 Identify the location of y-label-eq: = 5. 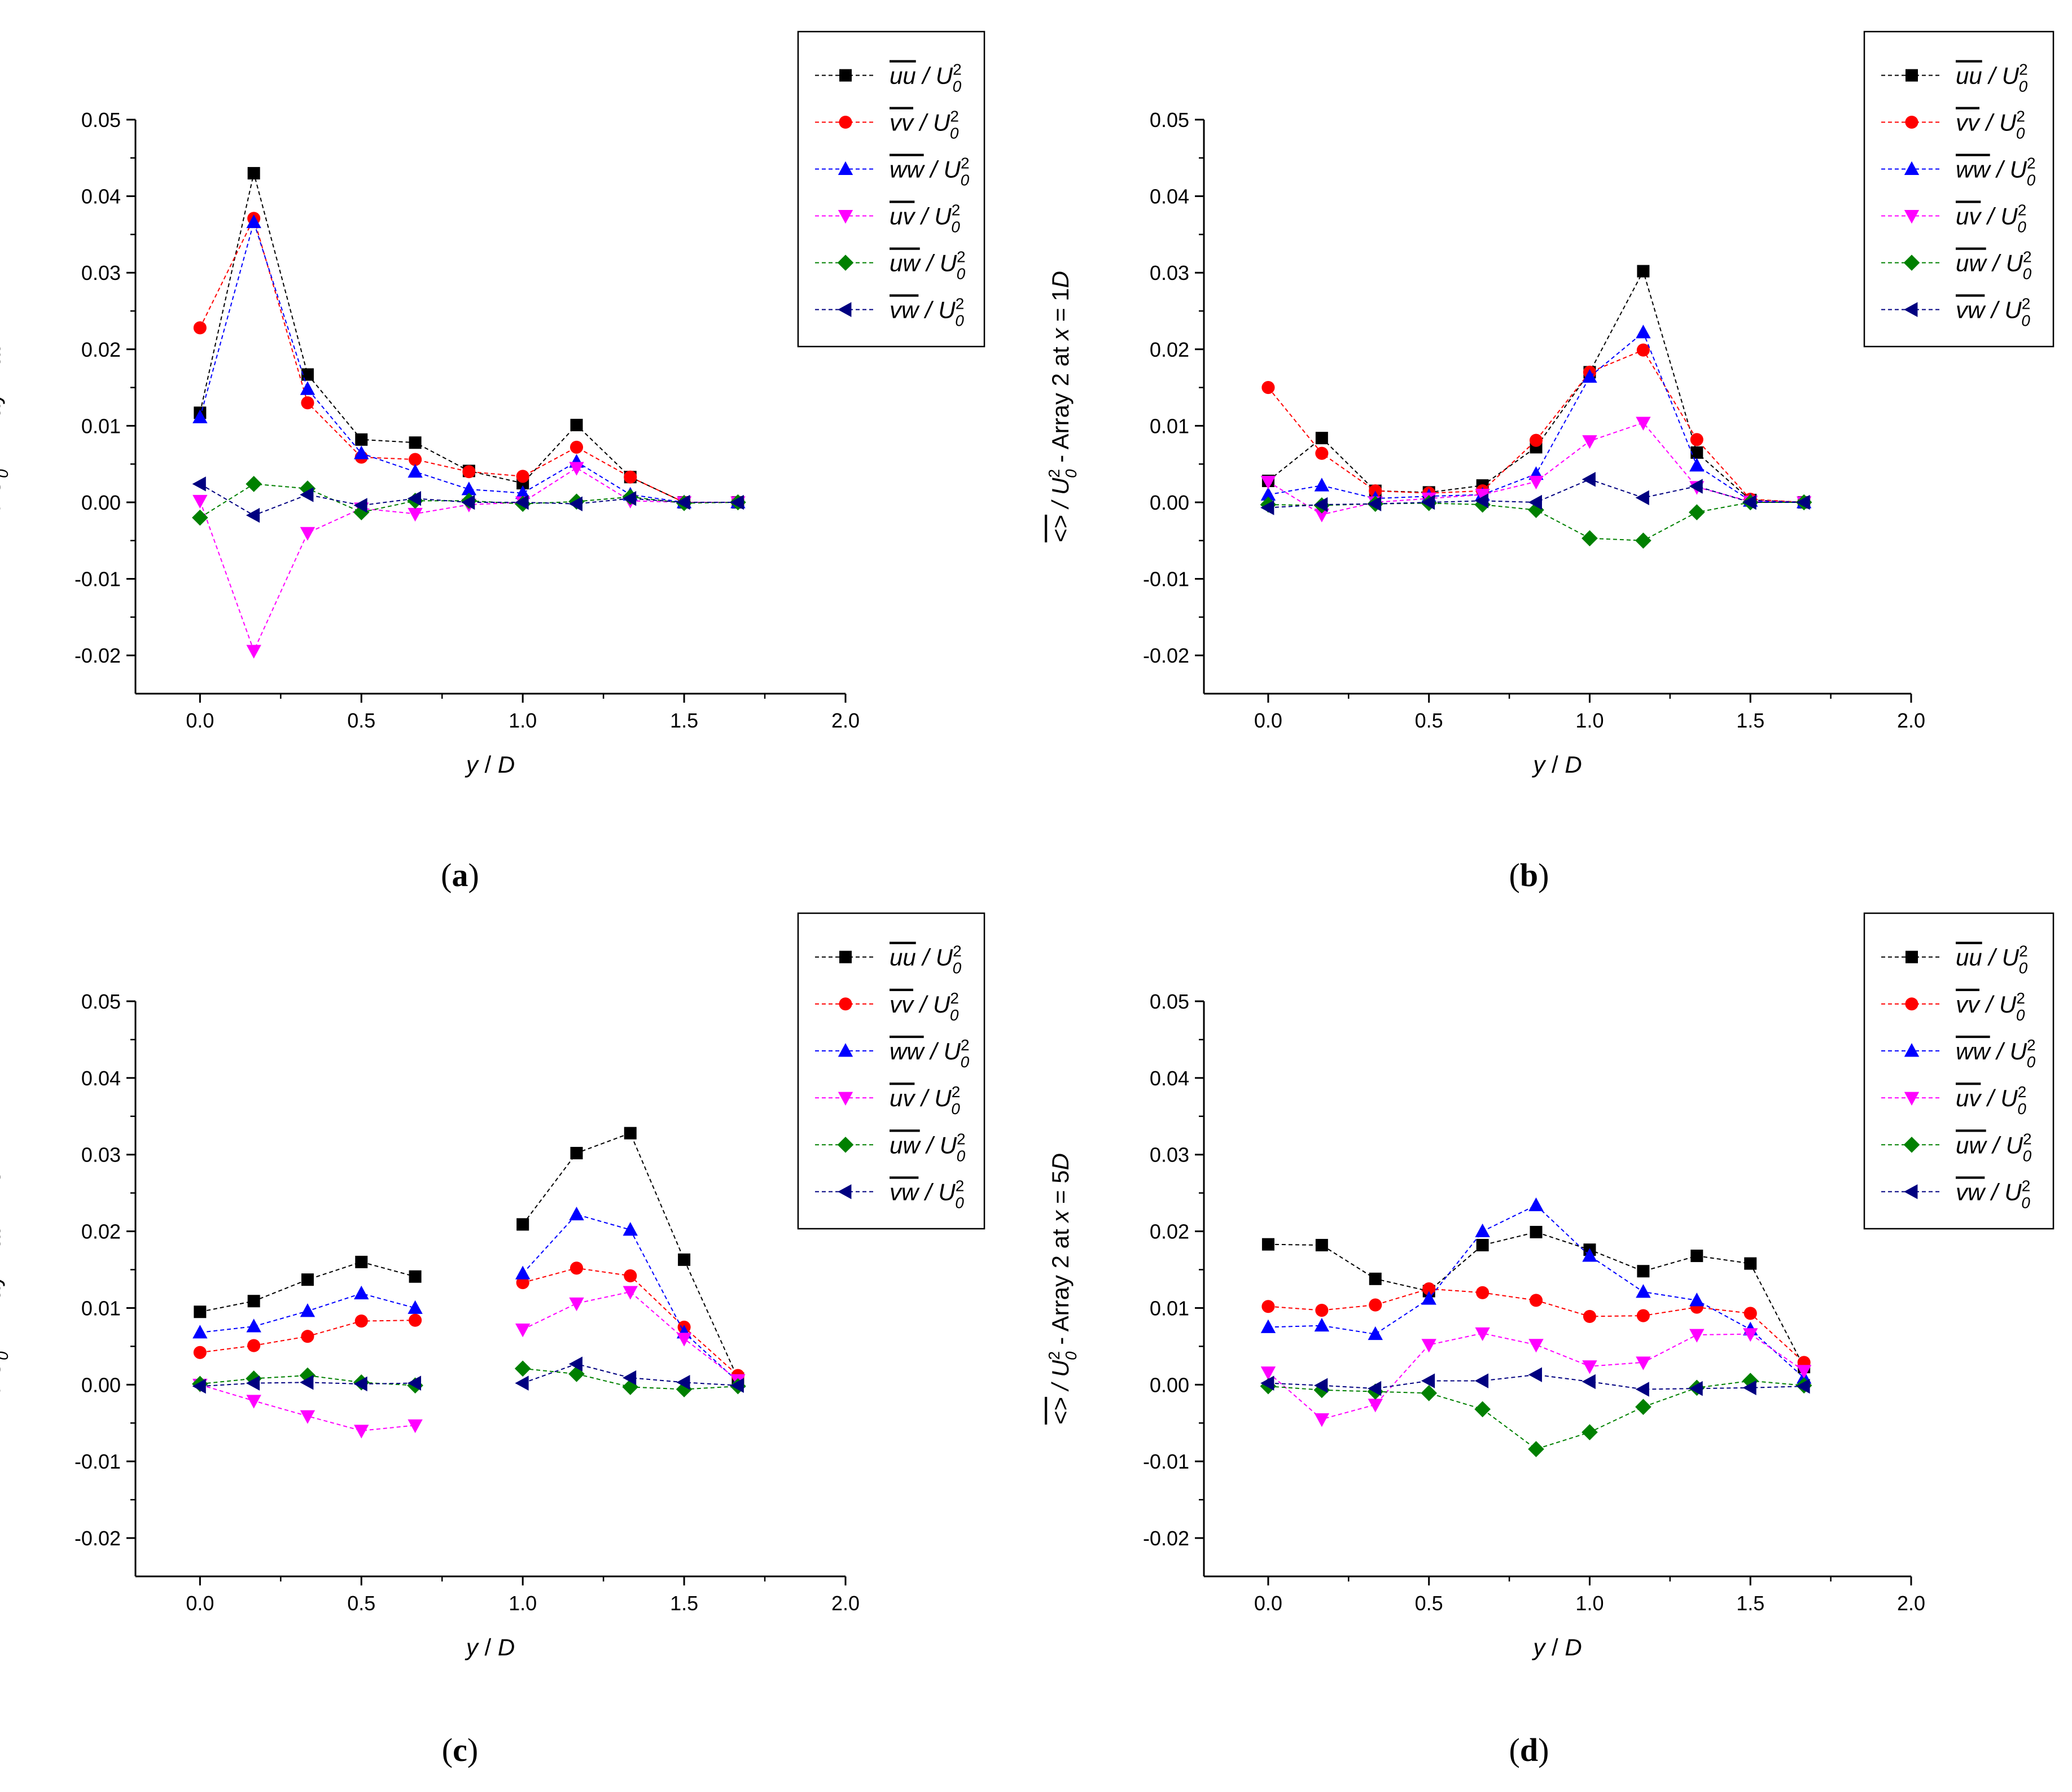
(2, 1190).